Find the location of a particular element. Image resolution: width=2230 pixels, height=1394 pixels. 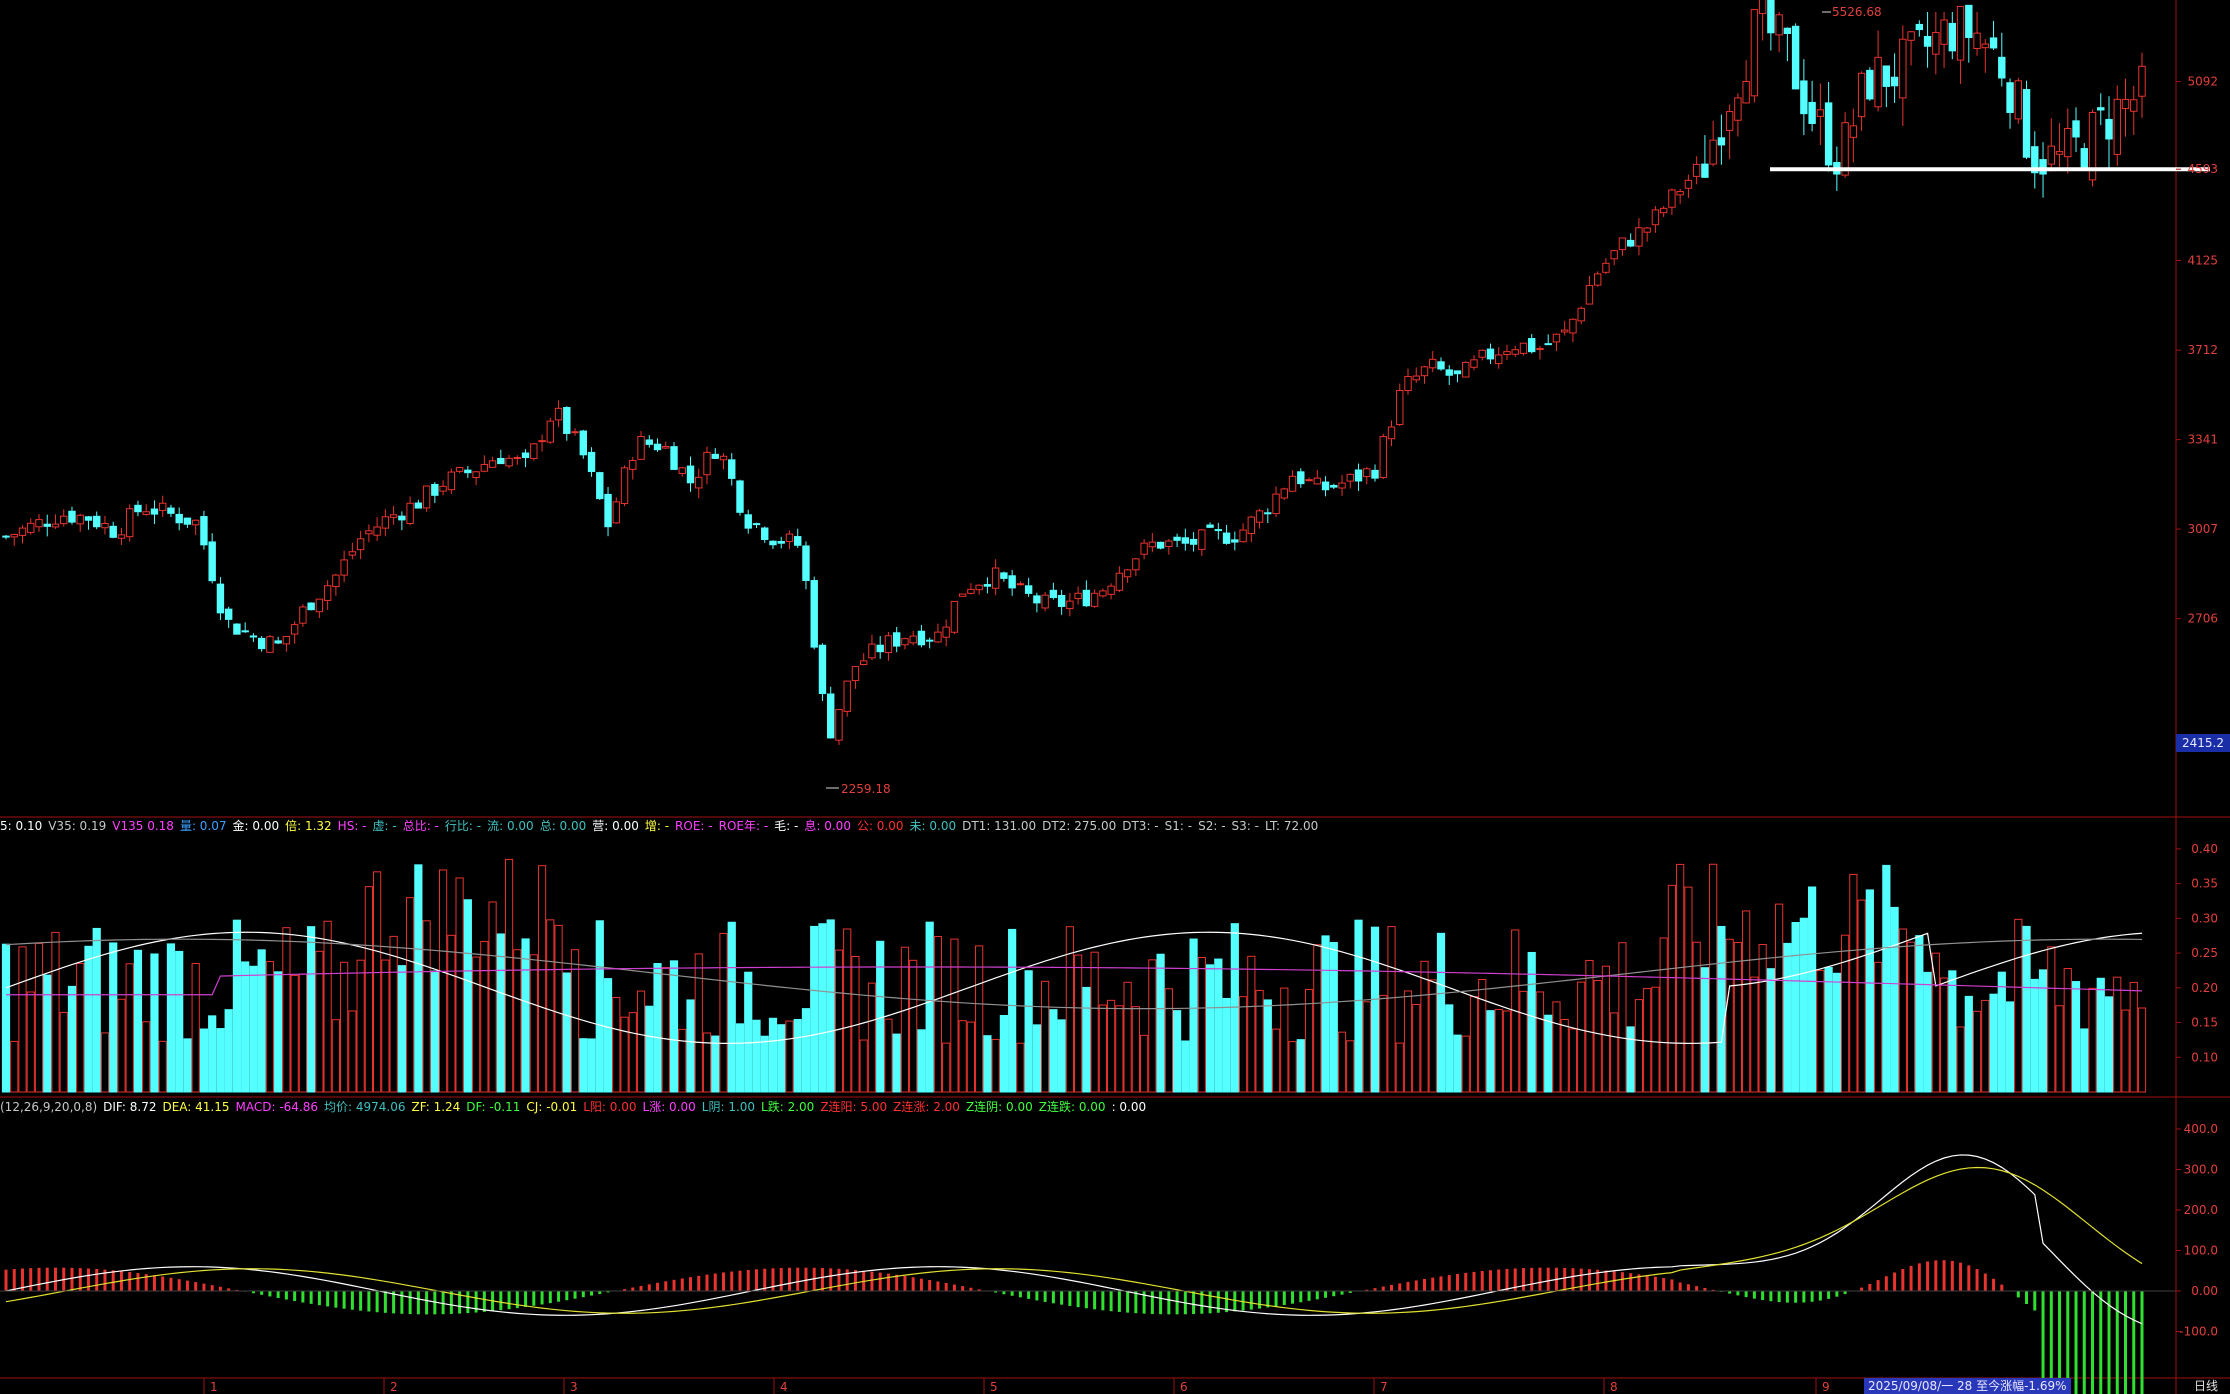

vol-y-axis-label: 0.40 is located at coordinates (2204, 849).